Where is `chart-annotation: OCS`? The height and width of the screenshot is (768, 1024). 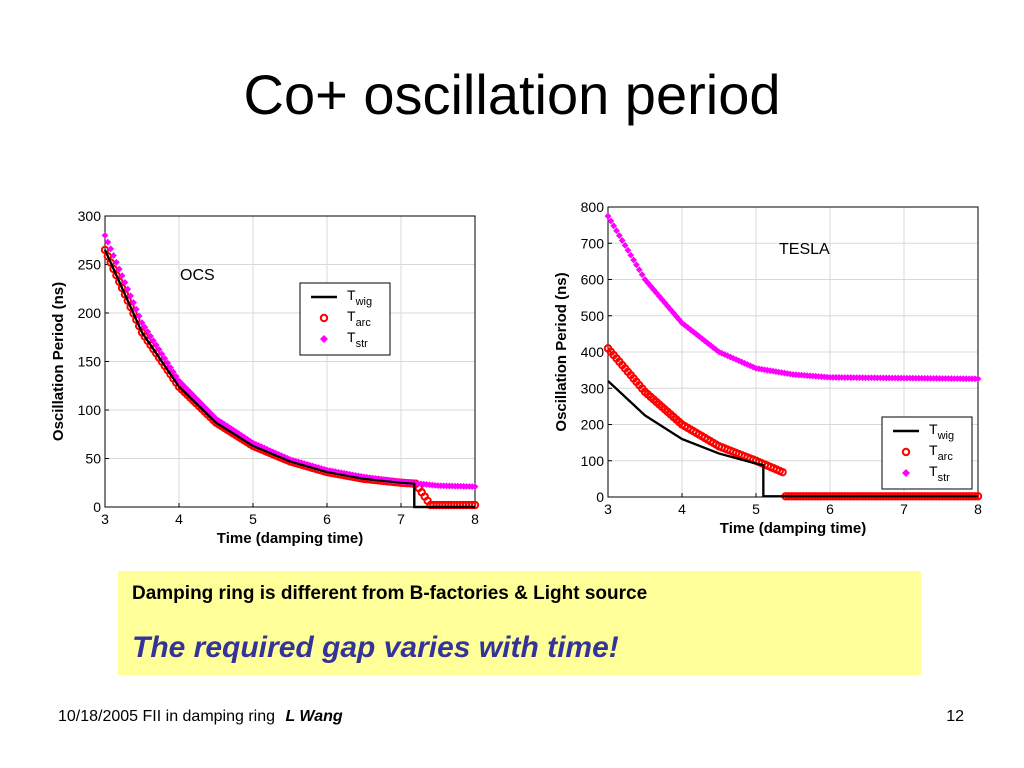
chart-annotation: OCS is located at coordinates (197, 275).